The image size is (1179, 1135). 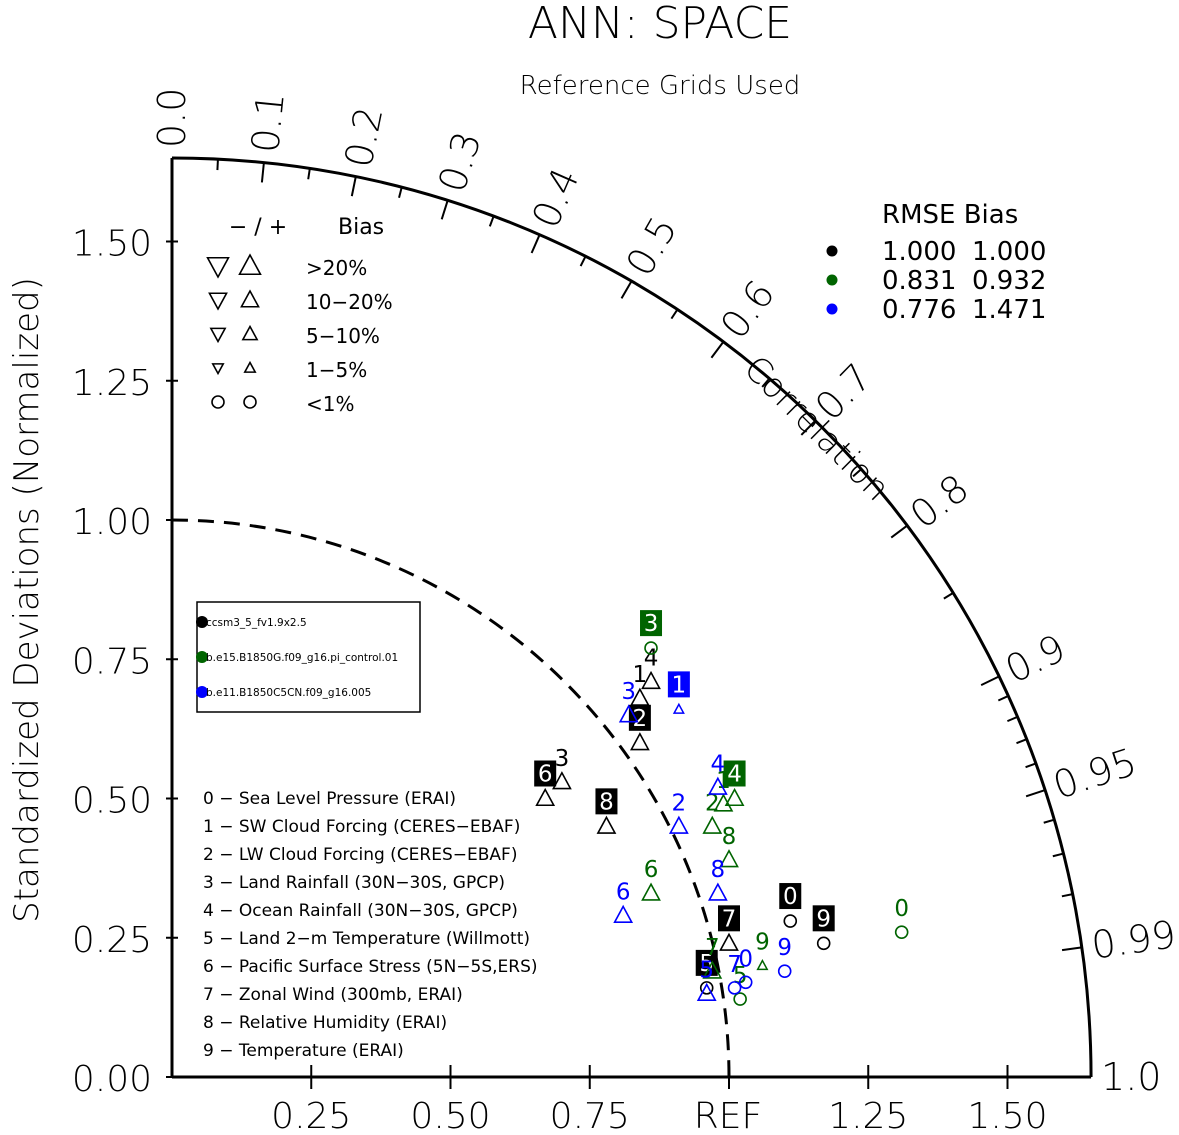 I want to click on rmse-legend-rmse: 1.000, so click(x=919, y=252).